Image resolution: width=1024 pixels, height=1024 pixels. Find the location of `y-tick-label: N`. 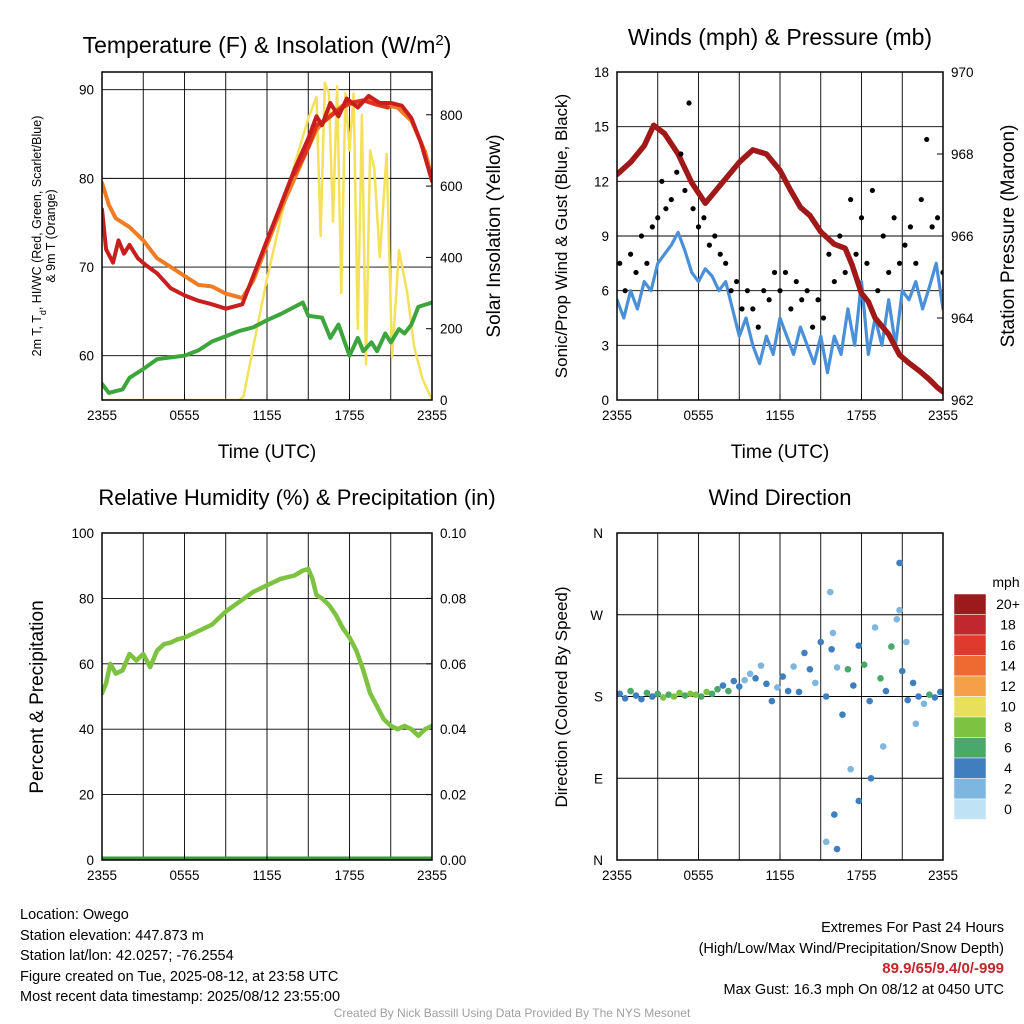

y-tick-label: N is located at coordinates (598, 860).